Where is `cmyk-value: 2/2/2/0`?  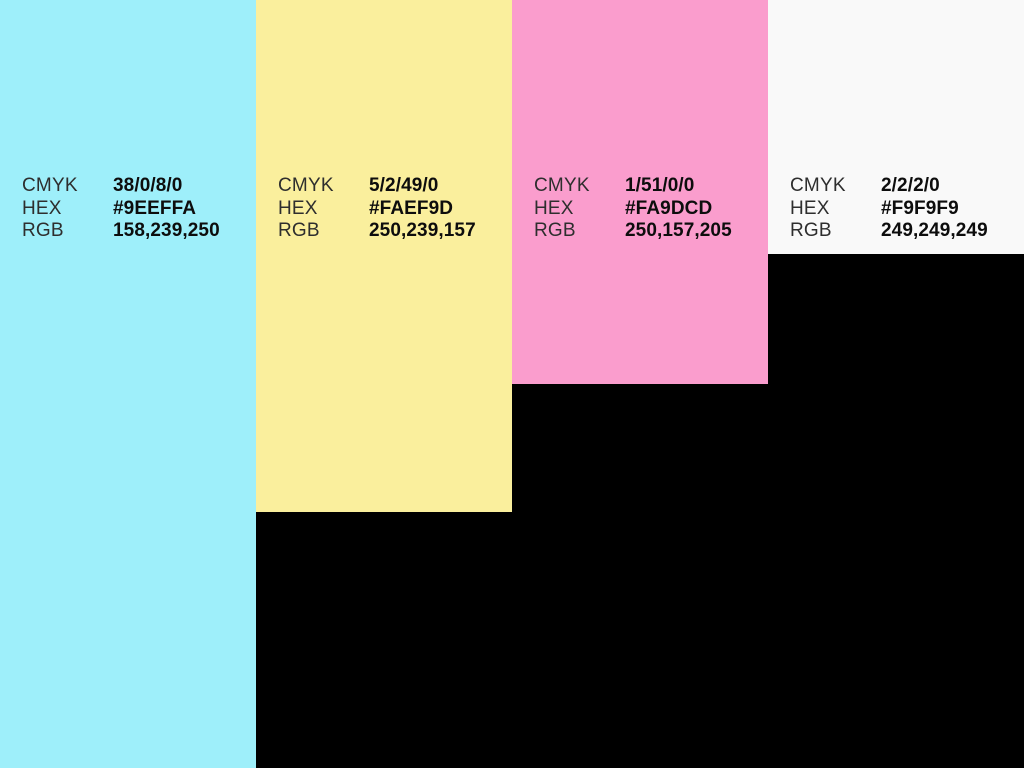 cmyk-value: 2/2/2/0 is located at coordinates (910, 185).